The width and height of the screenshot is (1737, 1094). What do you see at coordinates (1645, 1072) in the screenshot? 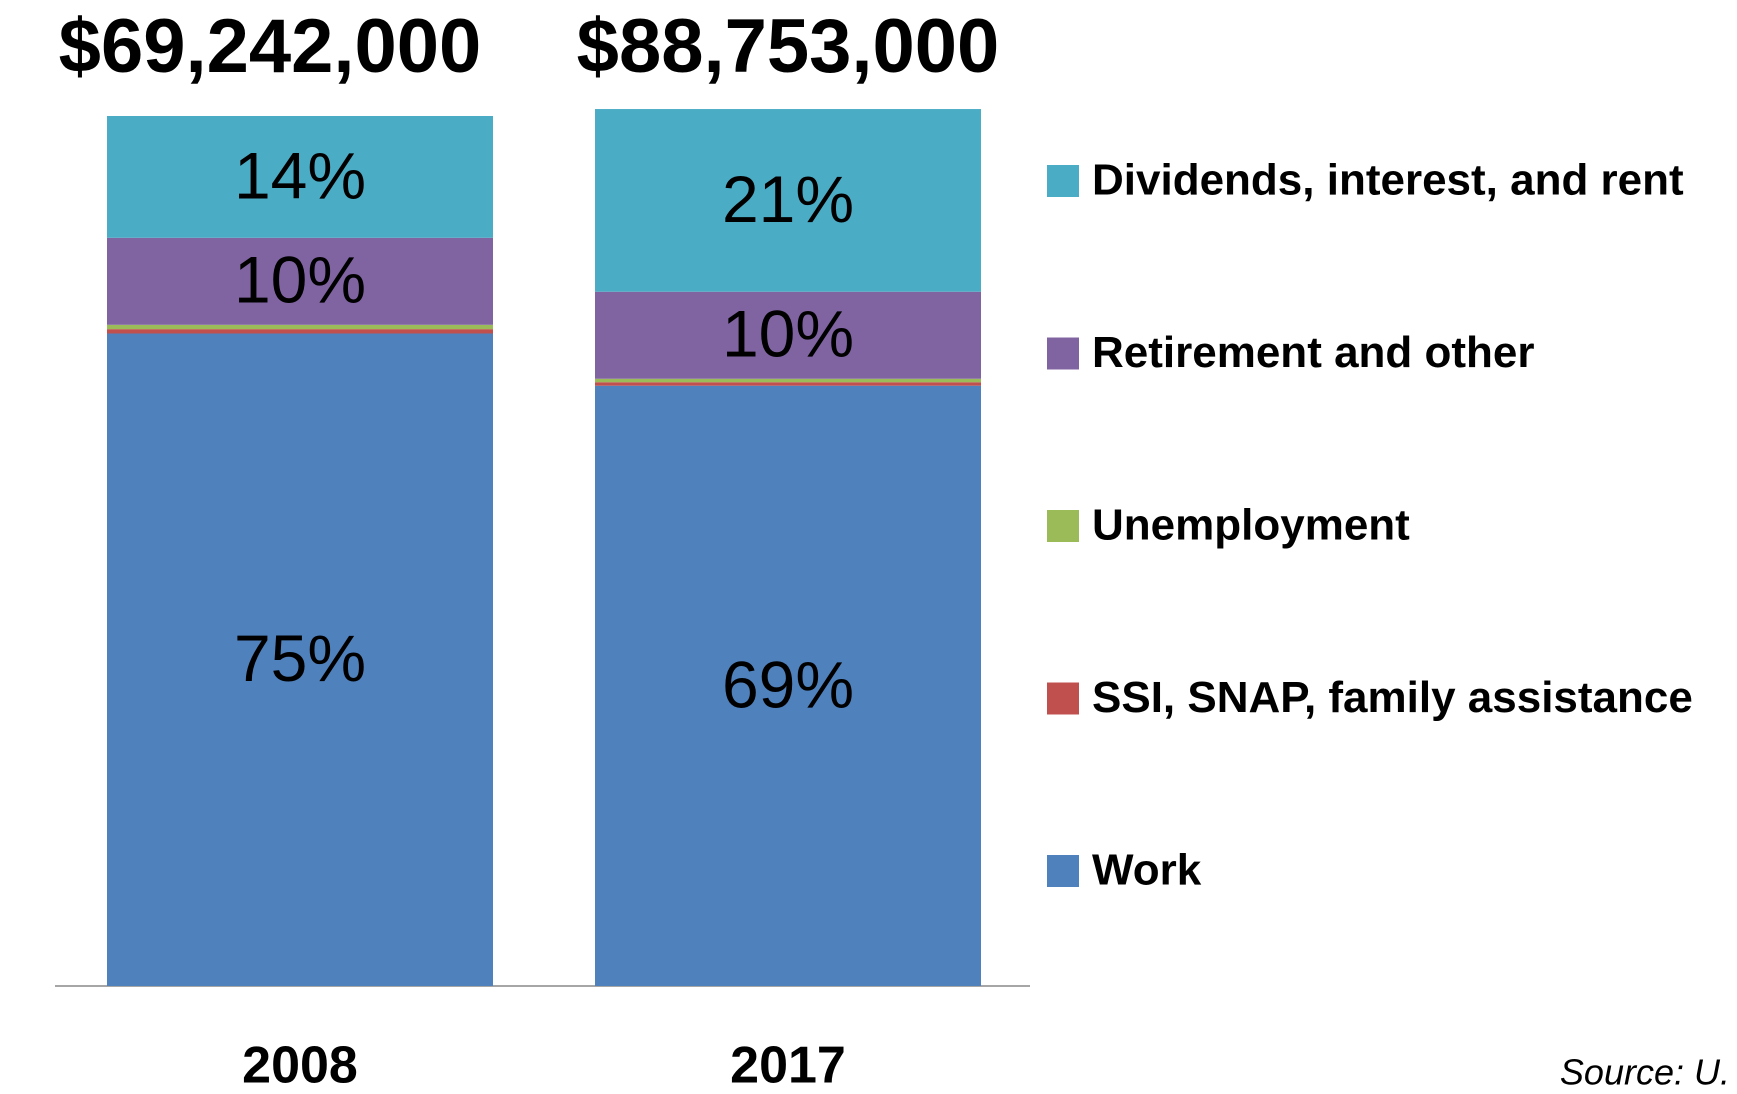
I see `source: Source: U.` at bounding box center [1645, 1072].